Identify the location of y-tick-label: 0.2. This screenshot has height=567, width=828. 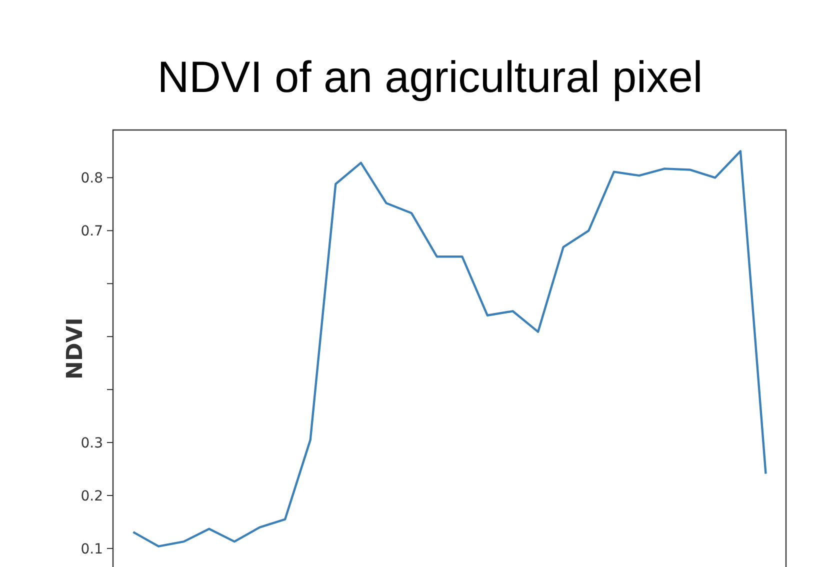
(91, 496).